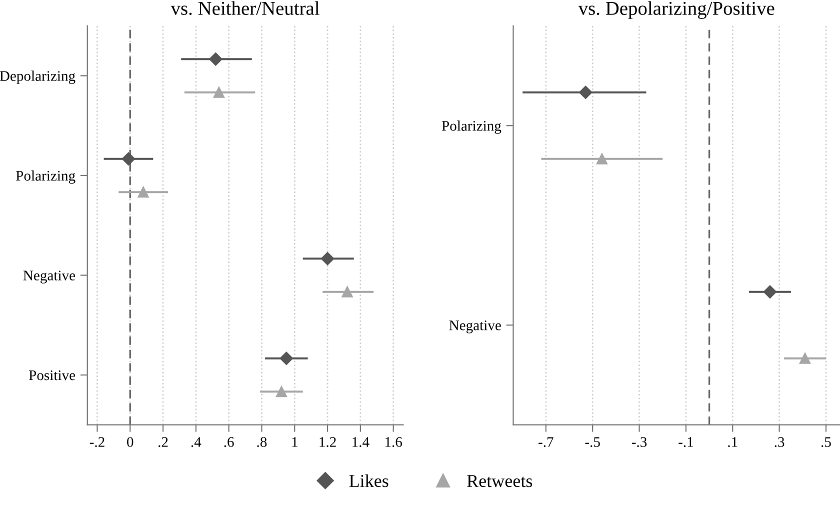 This screenshot has width=840, height=507. What do you see at coordinates (130, 442) in the screenshot?
I see `x-tick-label: 0` at bounding box center [130, 442].